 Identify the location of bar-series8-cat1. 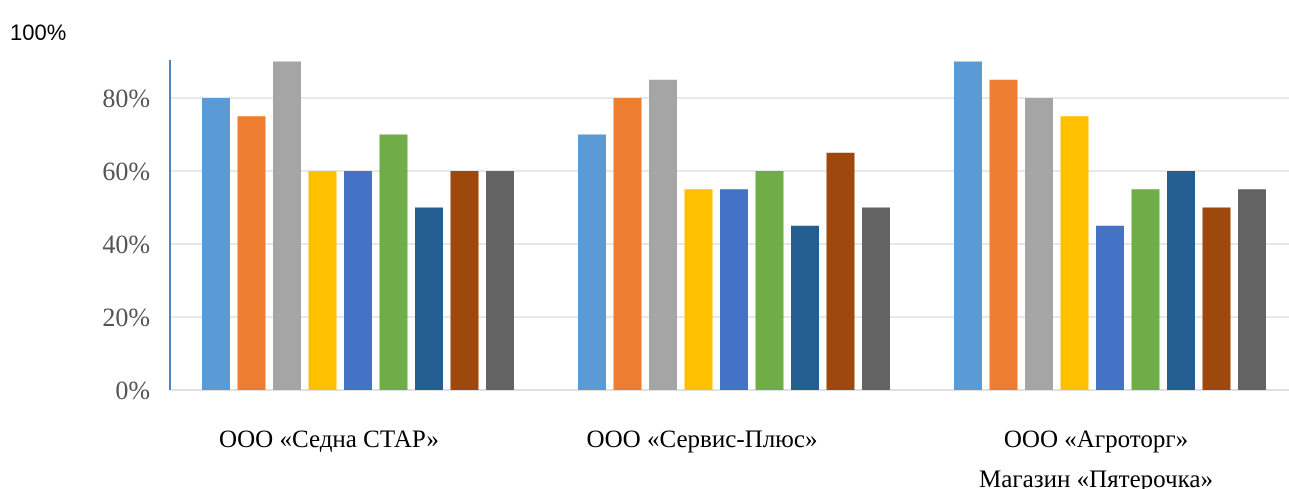
(464, 280).